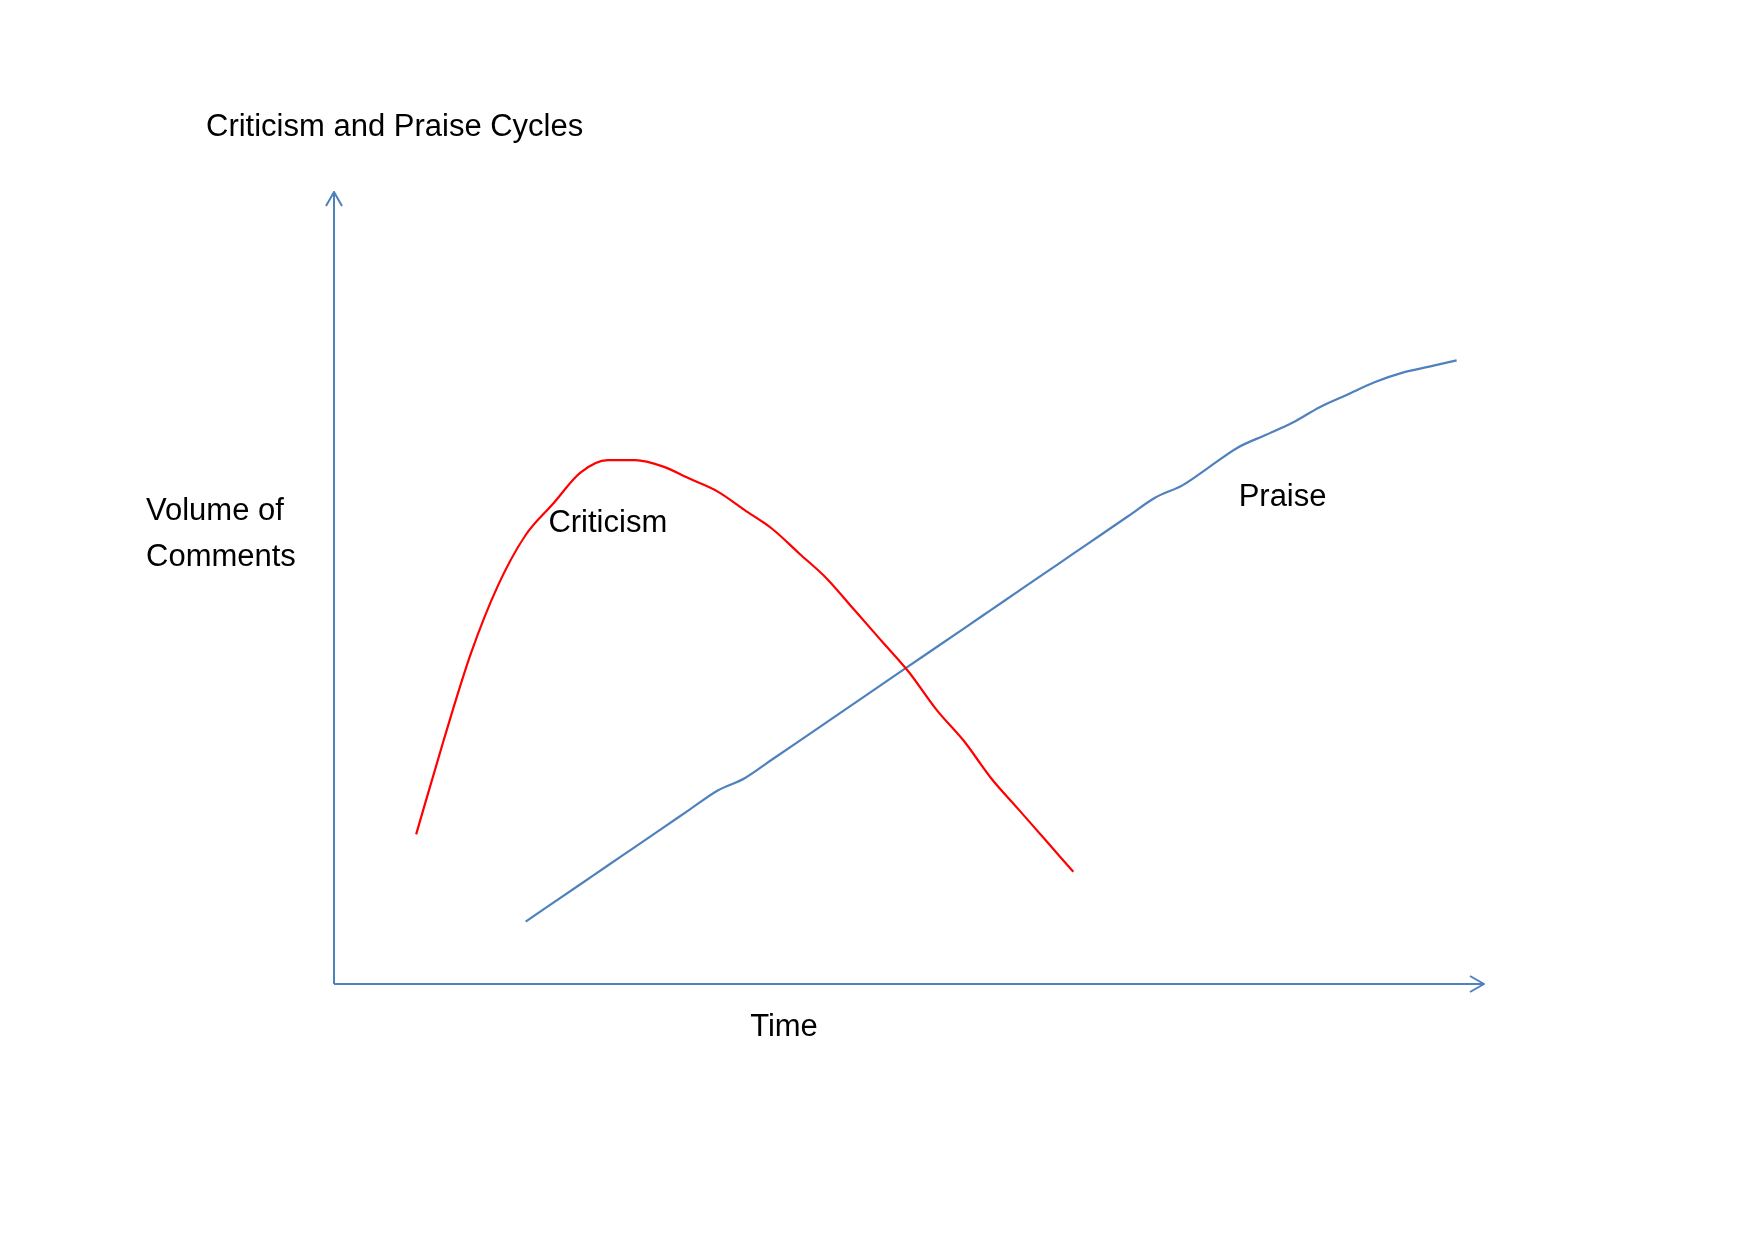 The image size is (1754, 1240). What do you see at coordinates (395, 125) in the screenshot?
I see `chart-title: Criticism and Praise Cycles` at bounding box center [395, 125].